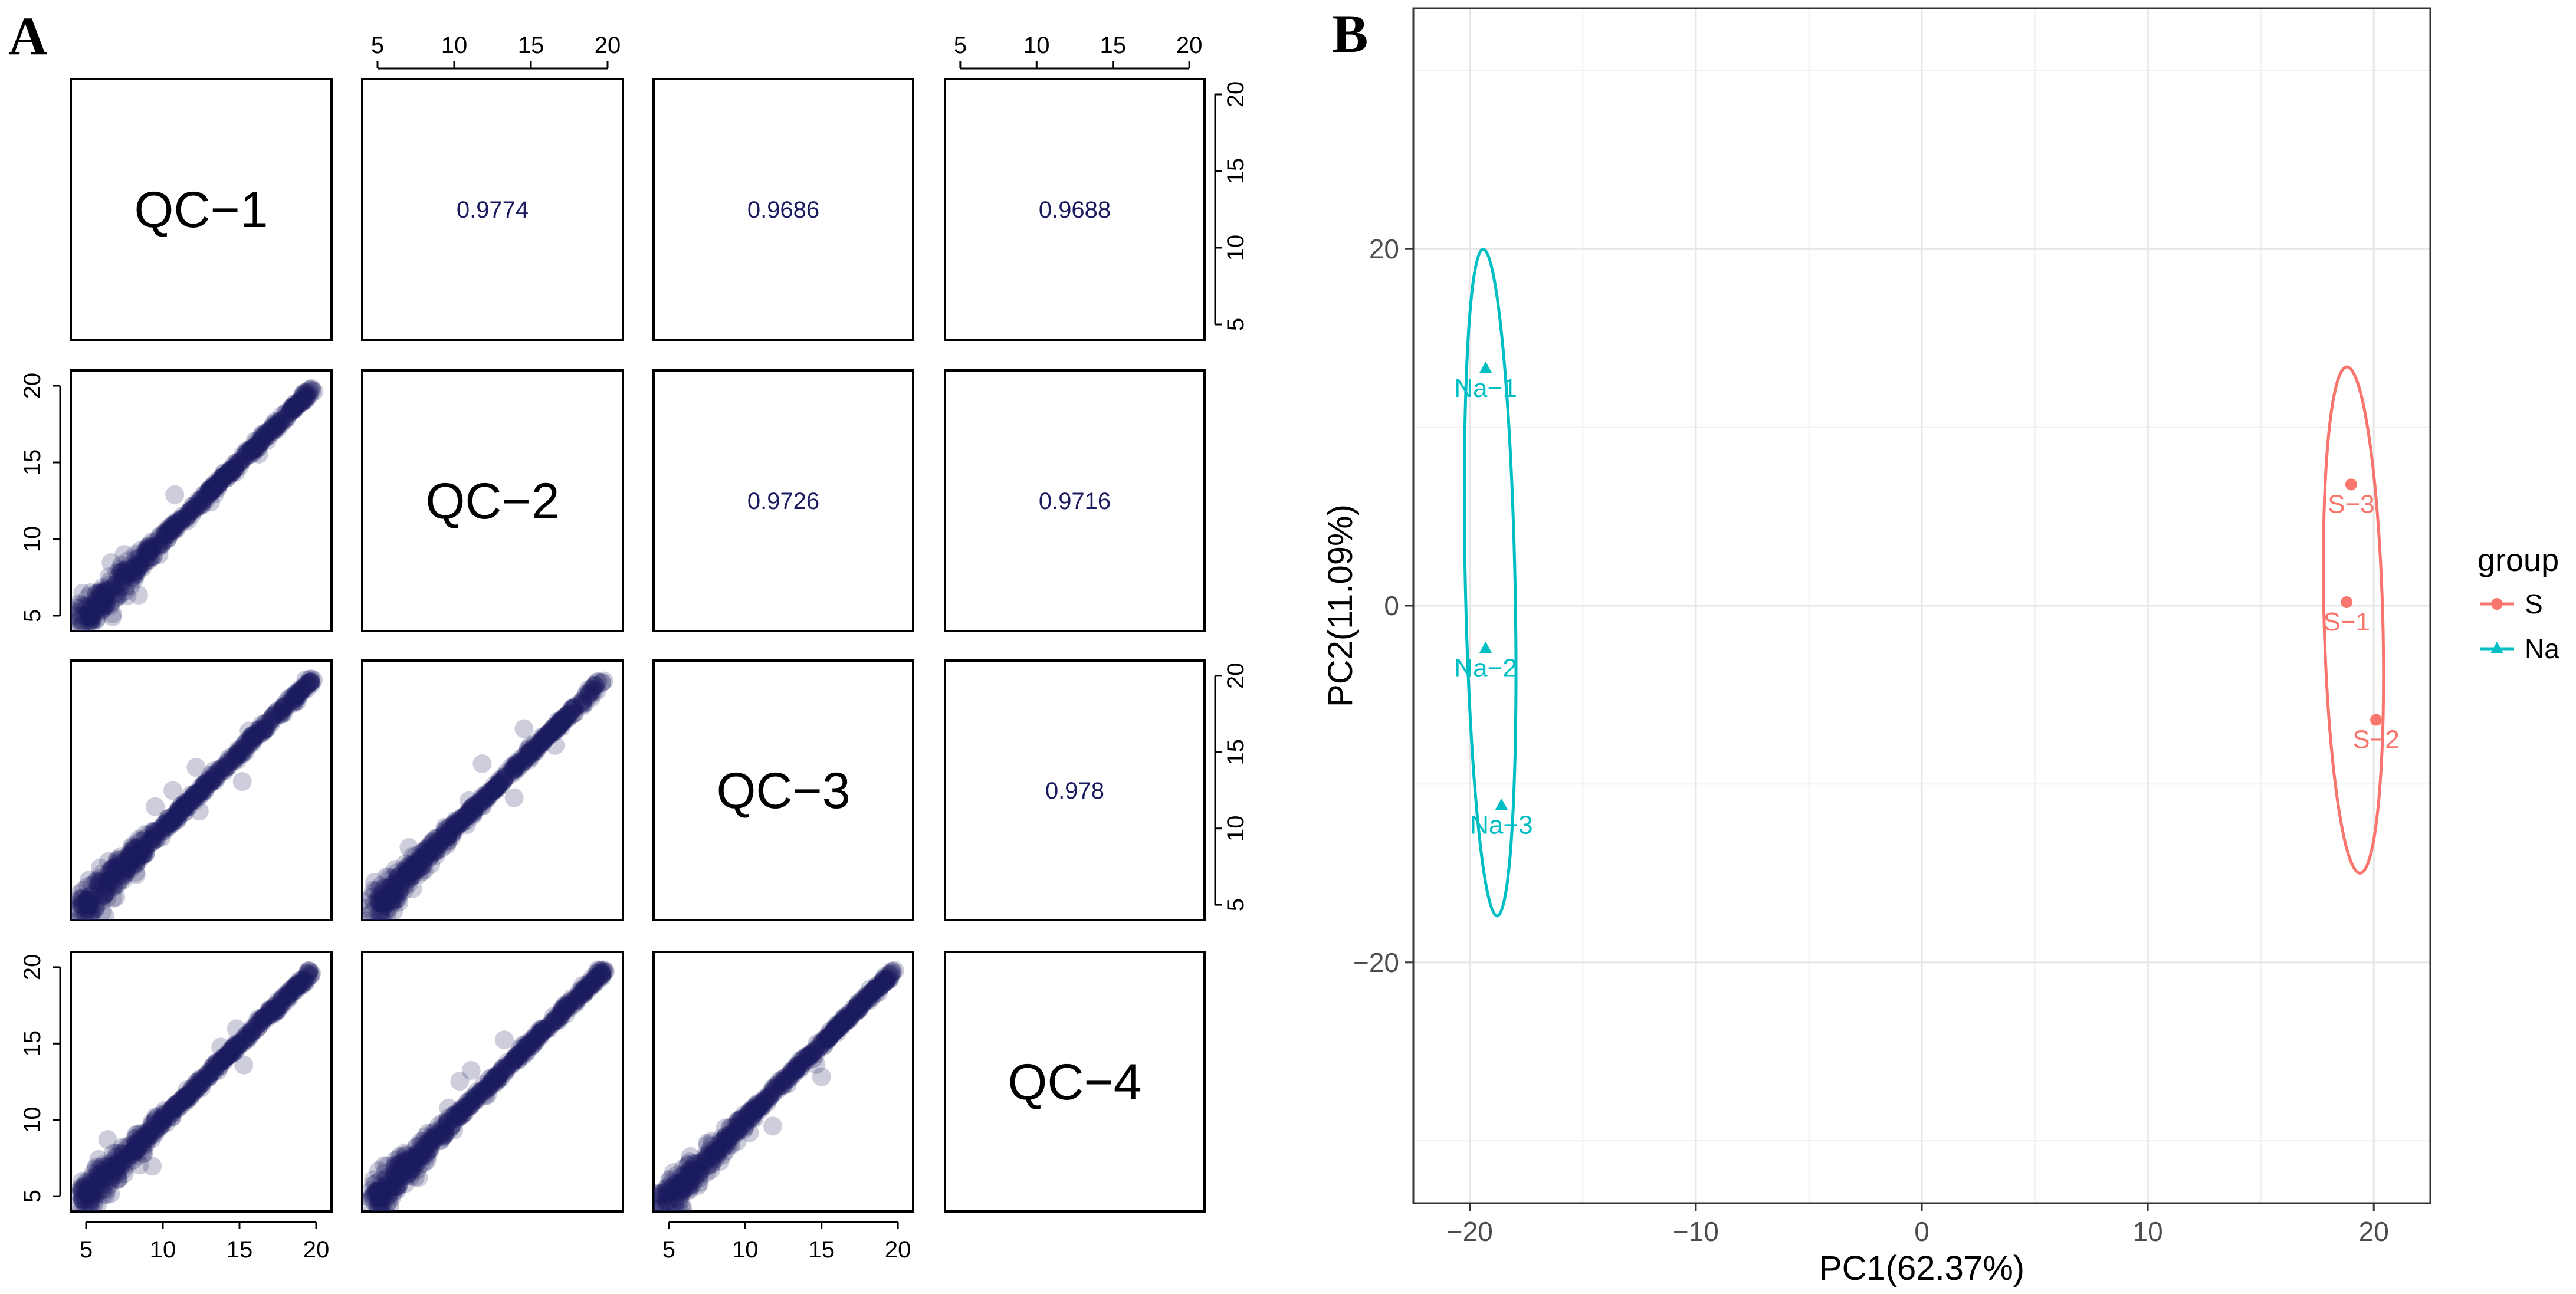 Image resolution: width=2576 pixels, height=1294 pixels. What do you see at coordinates (2534, 604) in the screenshot?
I see `legend-item-label: S` at bounding box center [2534, 604].